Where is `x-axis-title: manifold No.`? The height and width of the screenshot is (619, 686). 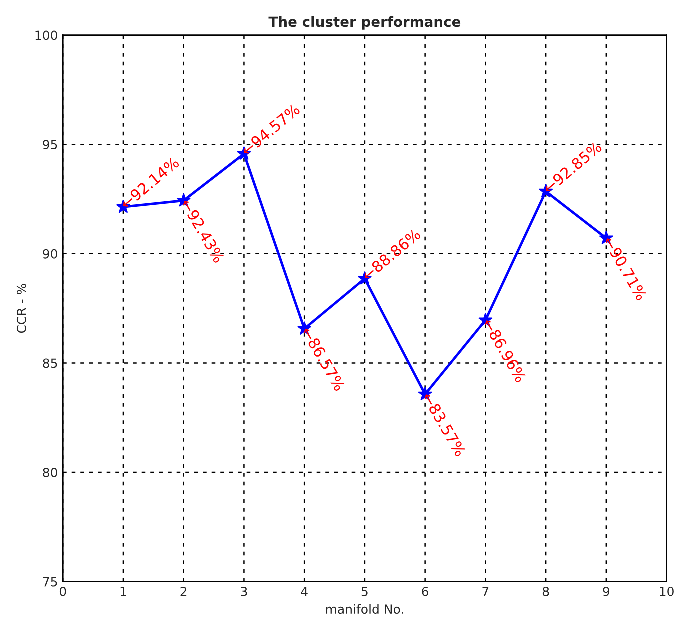
x-axis-title: manifold No. is located at coordinates (365, 609).